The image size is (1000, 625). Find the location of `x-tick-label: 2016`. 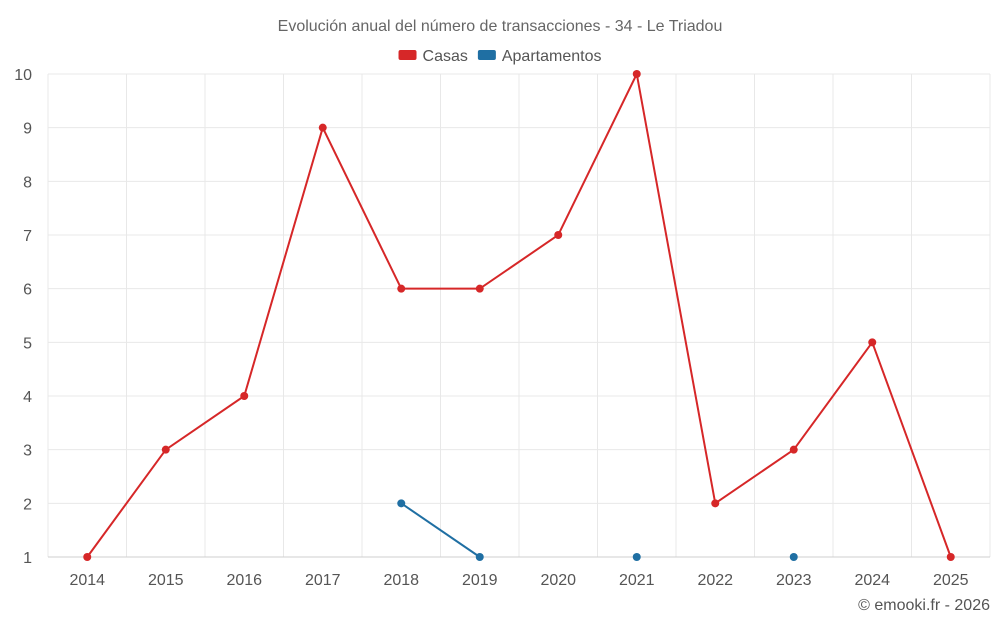

x-tick-label: 2016 is located at coordinates (244, 580).